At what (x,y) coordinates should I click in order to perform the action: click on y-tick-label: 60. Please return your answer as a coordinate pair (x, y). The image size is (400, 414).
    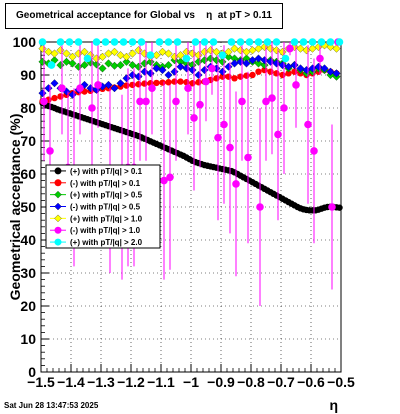
    Looking at the image, I should click on (28, 174).